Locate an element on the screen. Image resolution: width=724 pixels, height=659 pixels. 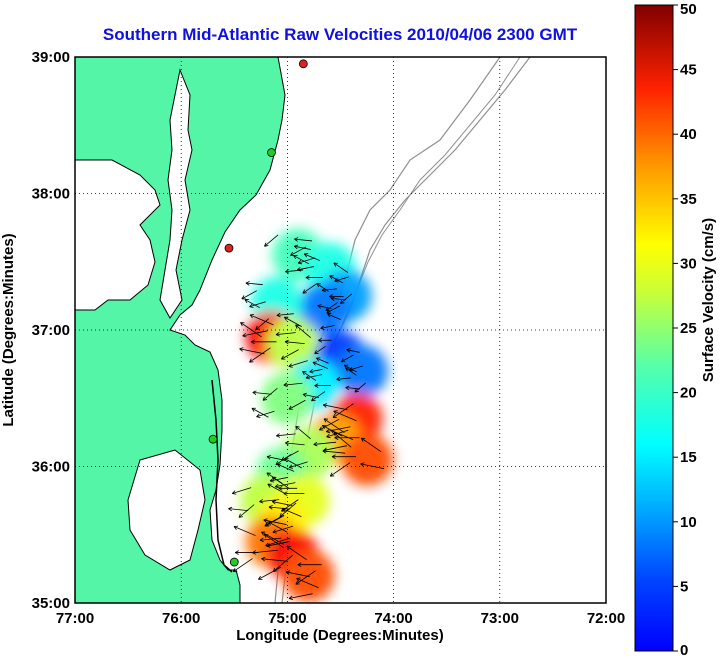
colorbar-tick-label: 25 is located at coordinates (688, 328).